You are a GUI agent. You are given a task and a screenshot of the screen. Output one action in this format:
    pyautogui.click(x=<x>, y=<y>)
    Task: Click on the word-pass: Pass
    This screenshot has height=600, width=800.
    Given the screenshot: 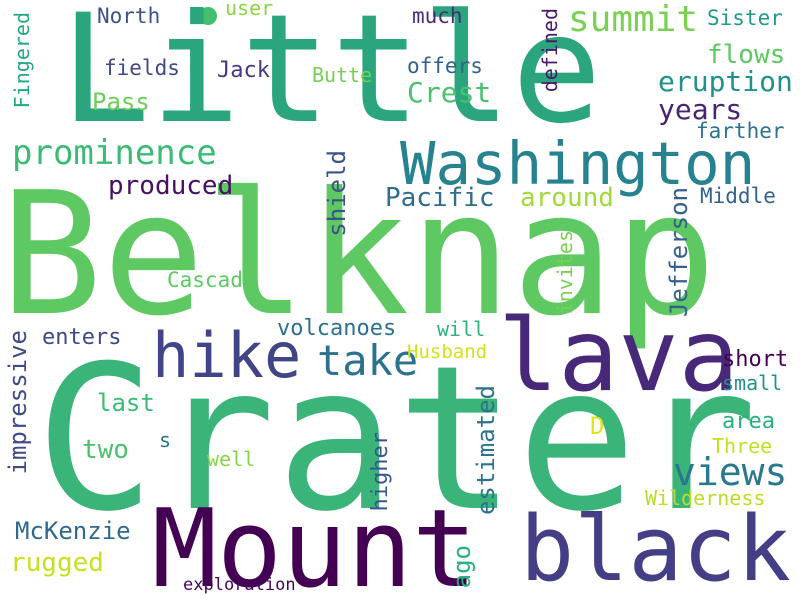 What is the action you would take?
    pyautogui.click(x=121, y=102)
    